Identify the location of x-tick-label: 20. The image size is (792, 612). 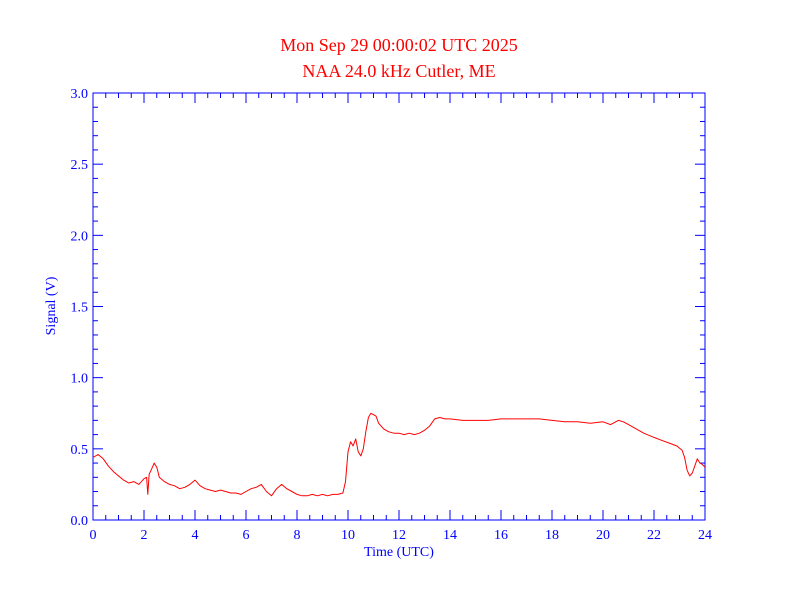
(603, 535).